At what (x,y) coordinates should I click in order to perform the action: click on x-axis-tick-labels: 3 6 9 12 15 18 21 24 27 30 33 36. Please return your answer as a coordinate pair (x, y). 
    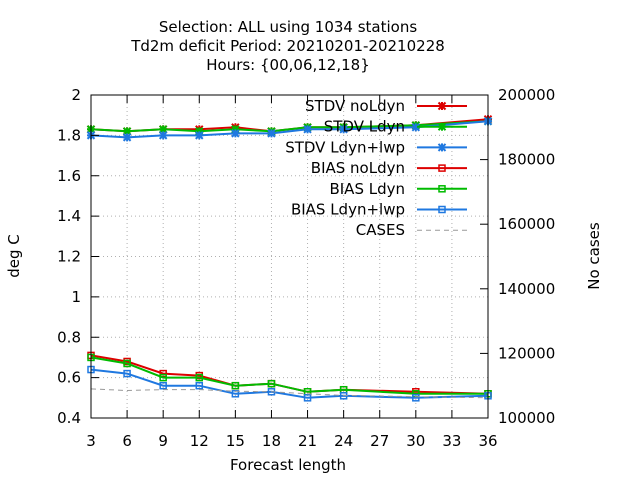
    Looking at the image, I should click on (291, 441).